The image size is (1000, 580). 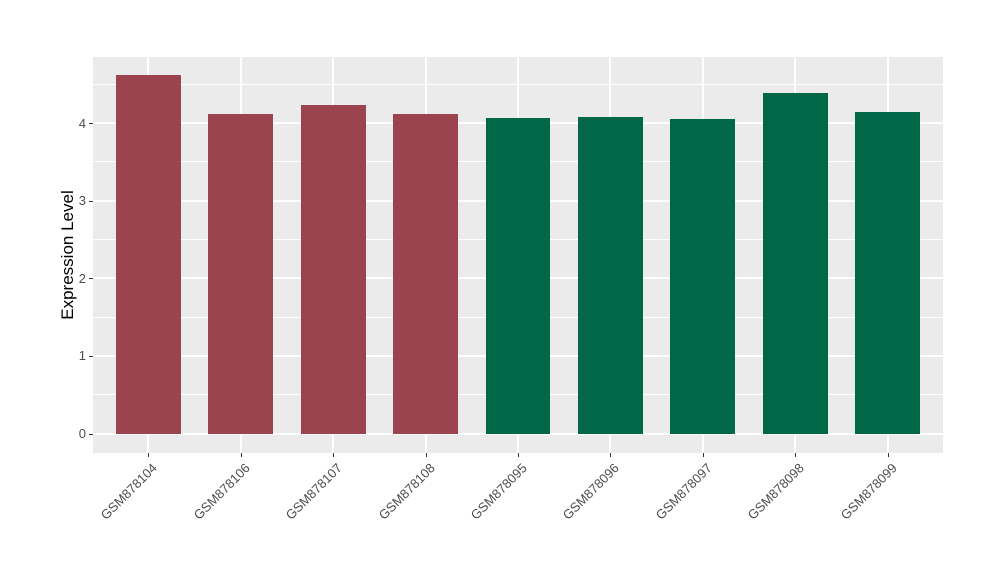 I want to click on bar-GSM878096, so click(x=610, y=275).